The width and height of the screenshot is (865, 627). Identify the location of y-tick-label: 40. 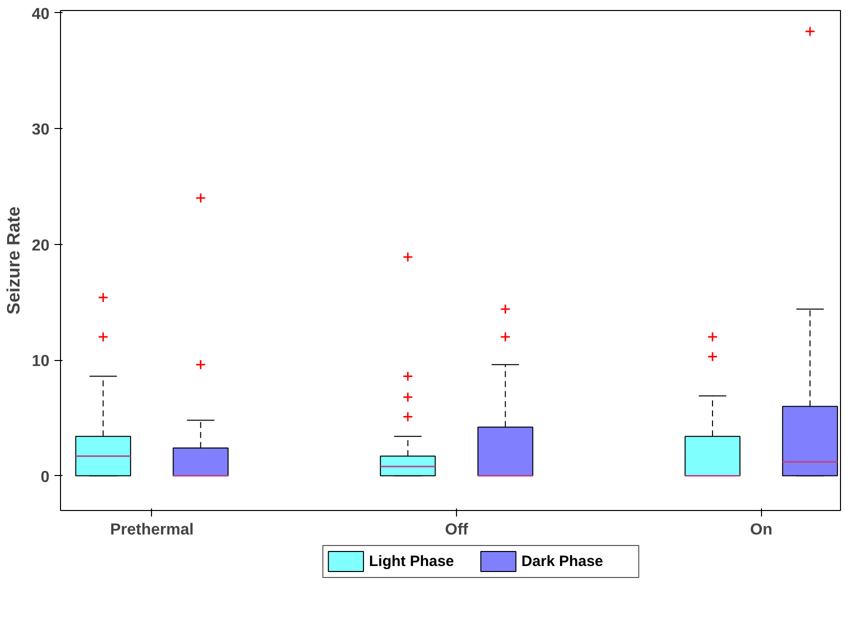
(41, 14).